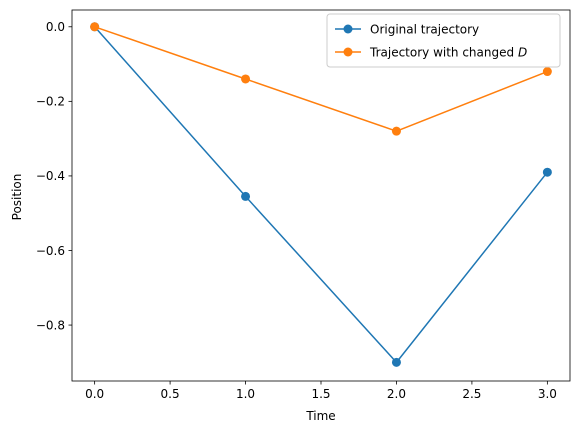 Image resolution: width=578 pixels, height=436 pixels. I want to click on x-axis-label: Time, so click(320, 416).